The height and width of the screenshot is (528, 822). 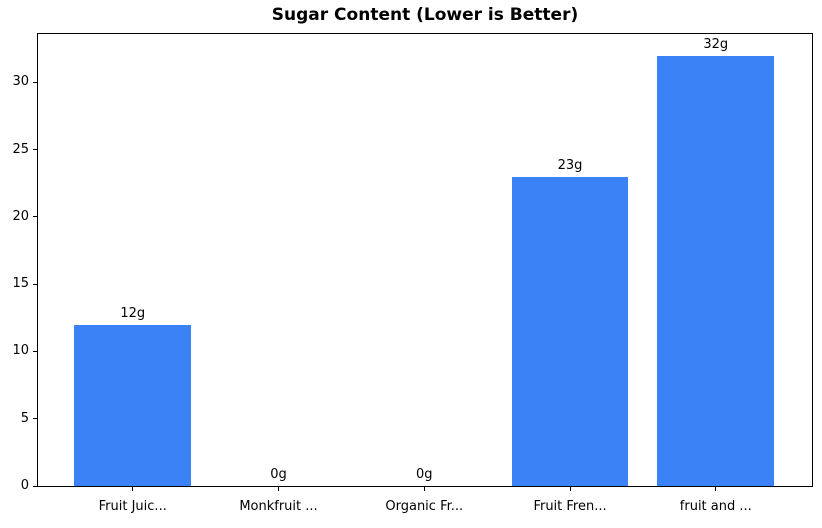 What do you see at coordinates (20, 351) in the screenshot?
I see `y-tick-label: 10` at bounding box center [20, 351].